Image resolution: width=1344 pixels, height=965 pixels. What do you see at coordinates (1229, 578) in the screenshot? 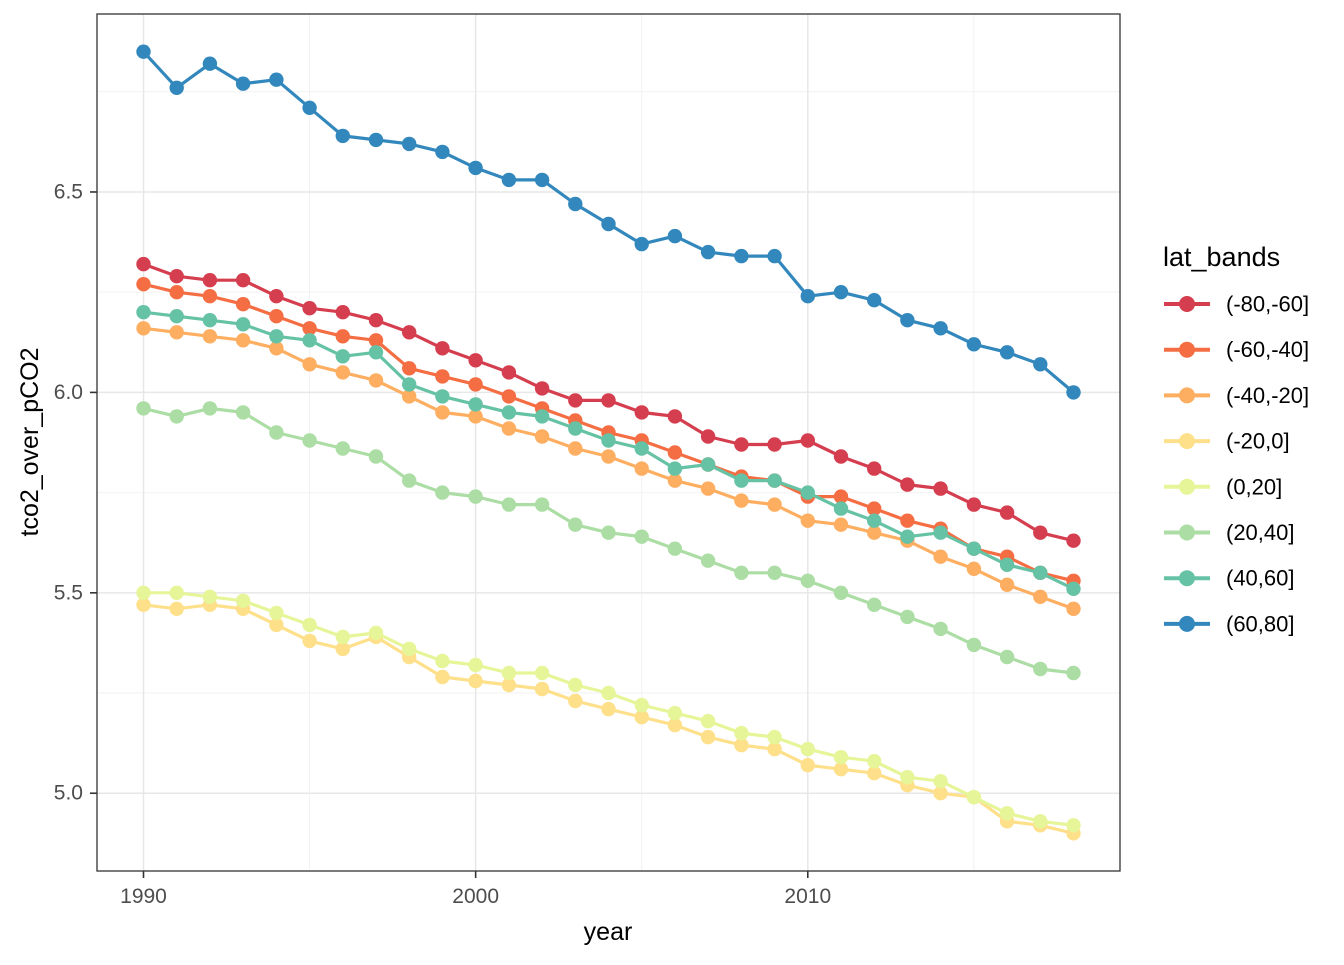
I see `legend-entry-(40,60]: (40,60]` at bounding box center [1229, 578].